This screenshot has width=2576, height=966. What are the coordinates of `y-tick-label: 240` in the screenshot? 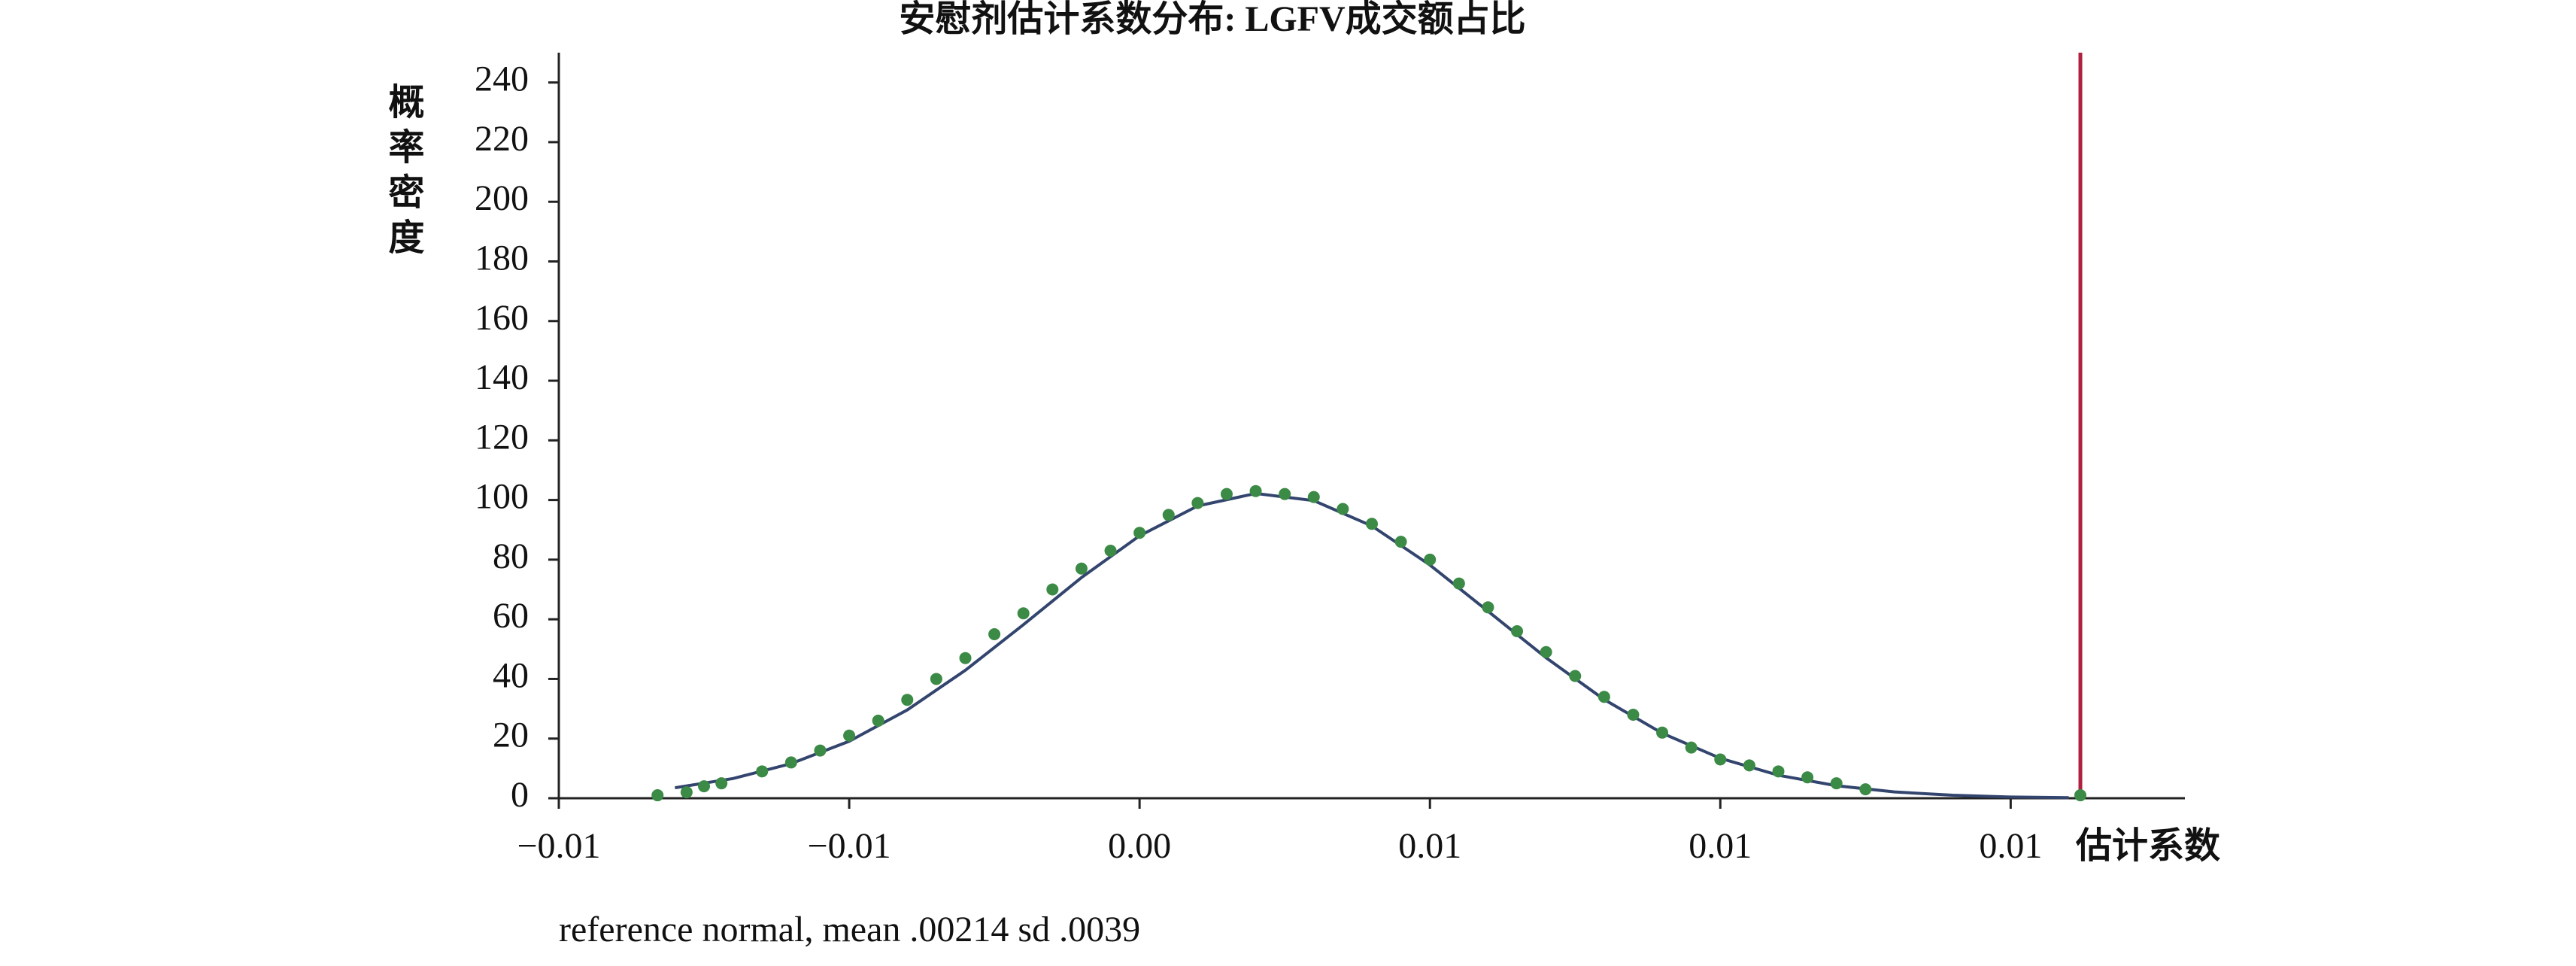 It's located at (502, 79).